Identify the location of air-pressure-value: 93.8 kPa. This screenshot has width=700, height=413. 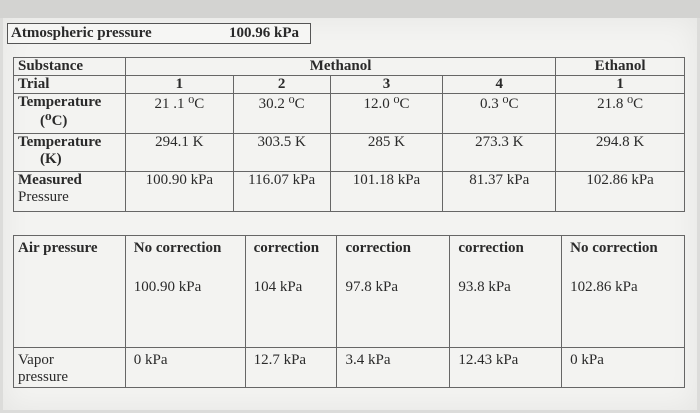
(484, 287).